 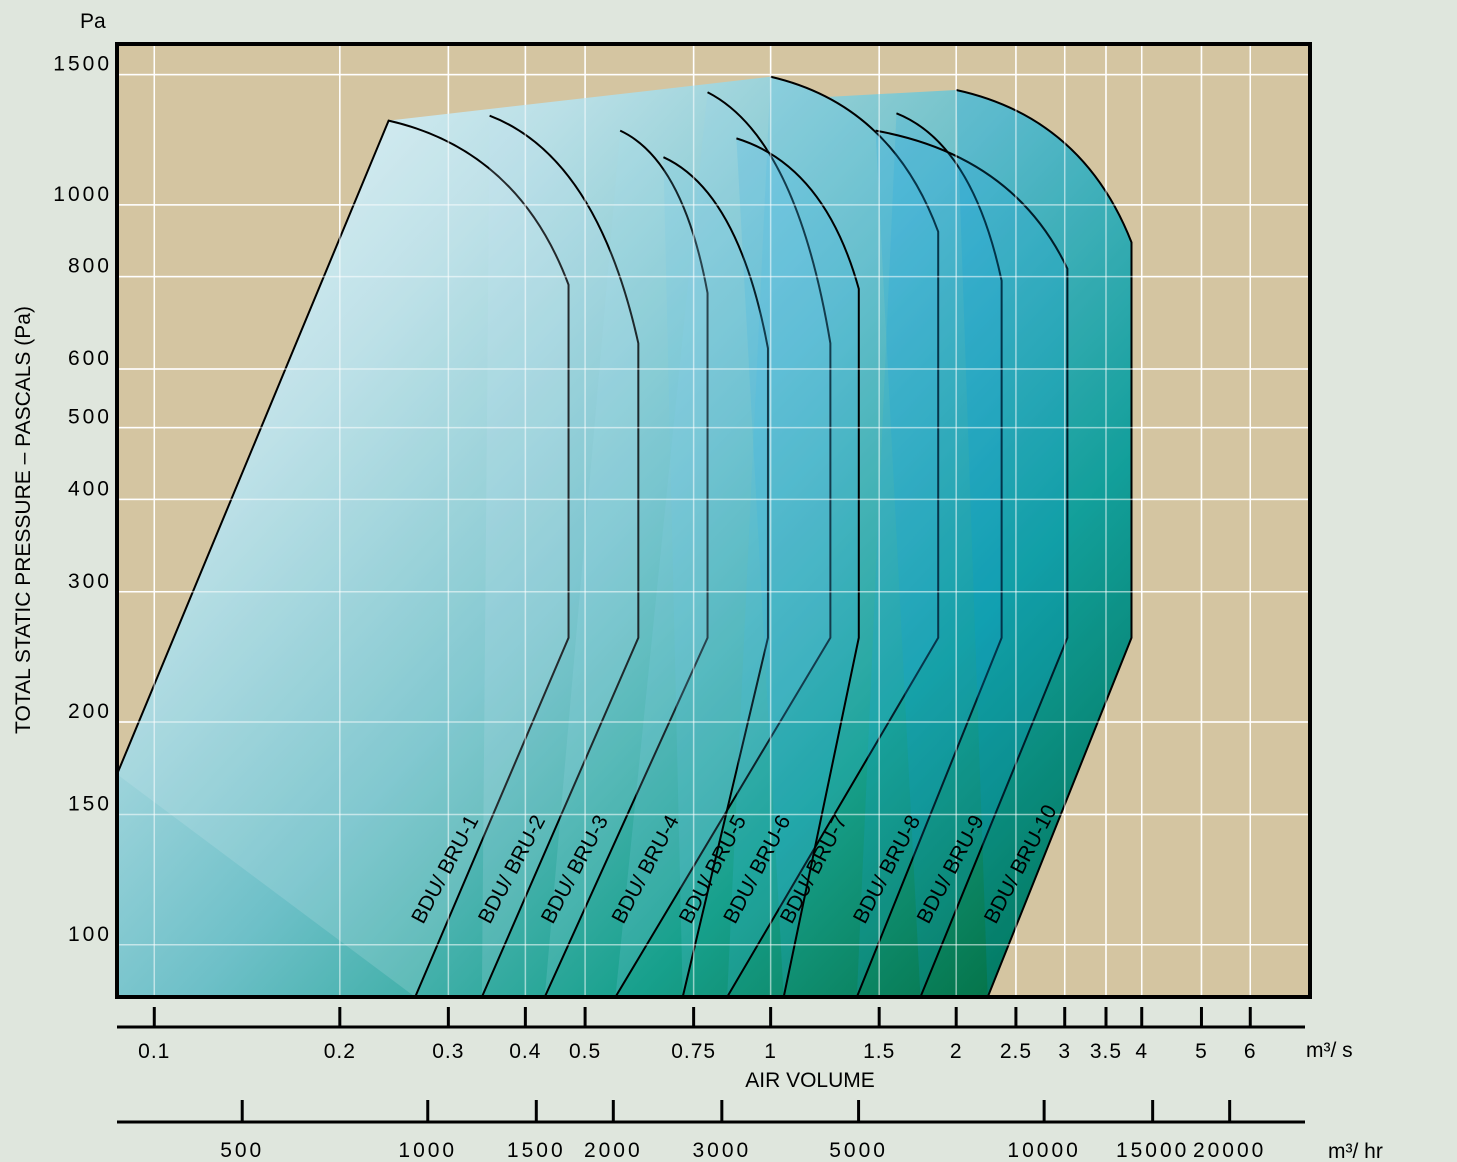 I want to click on x2-tick-label: 1000, so click(x=427, y=1150).